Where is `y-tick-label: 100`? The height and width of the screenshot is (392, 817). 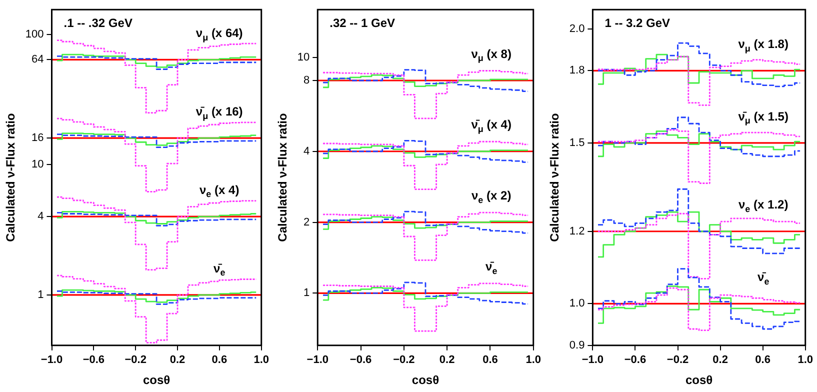
y-tick-label: 100 is located at coordinates (34, 34).